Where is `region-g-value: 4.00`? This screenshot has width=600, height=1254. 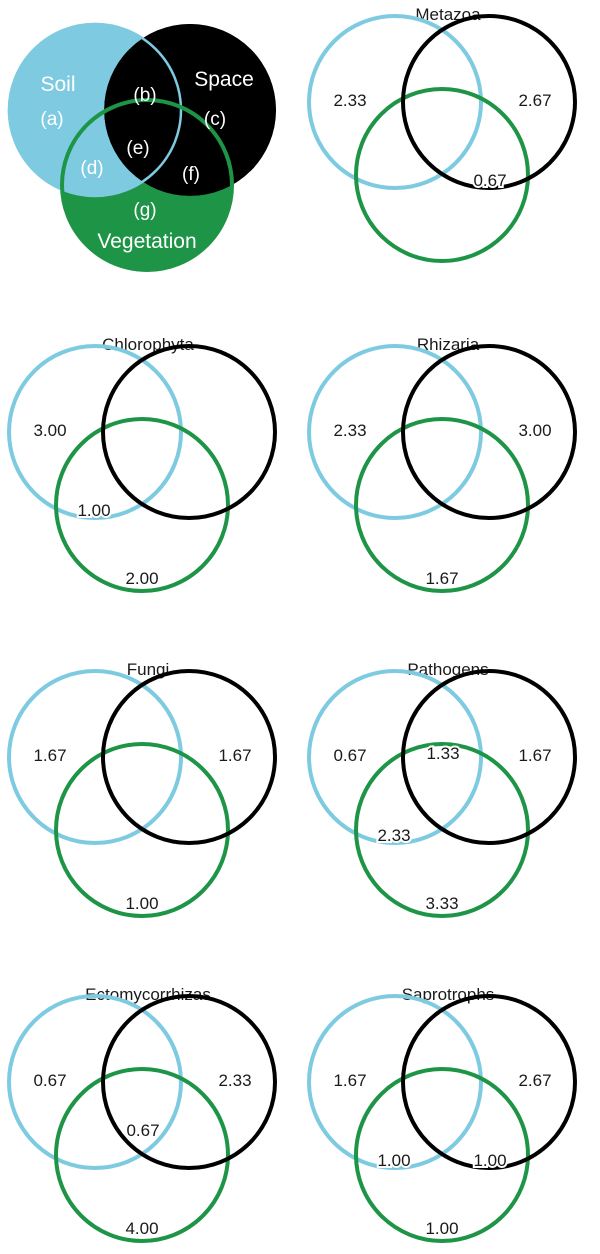
region-g-value: 4.00 is located at coordinates (141, 1228).